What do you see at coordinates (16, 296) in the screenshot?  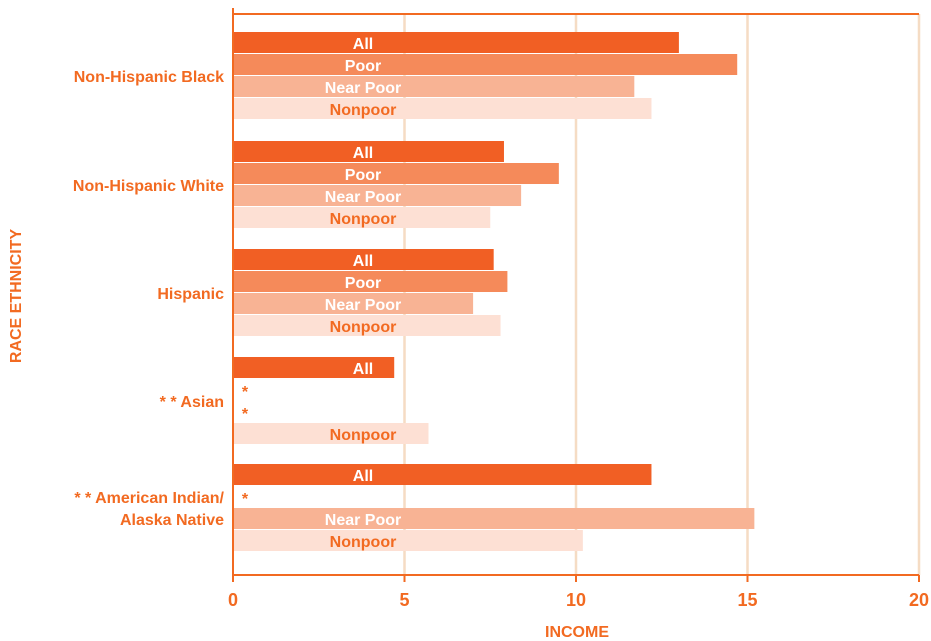 I see `y-axis-title: RACE ETHNICITY` at bounding box center [16, 296].